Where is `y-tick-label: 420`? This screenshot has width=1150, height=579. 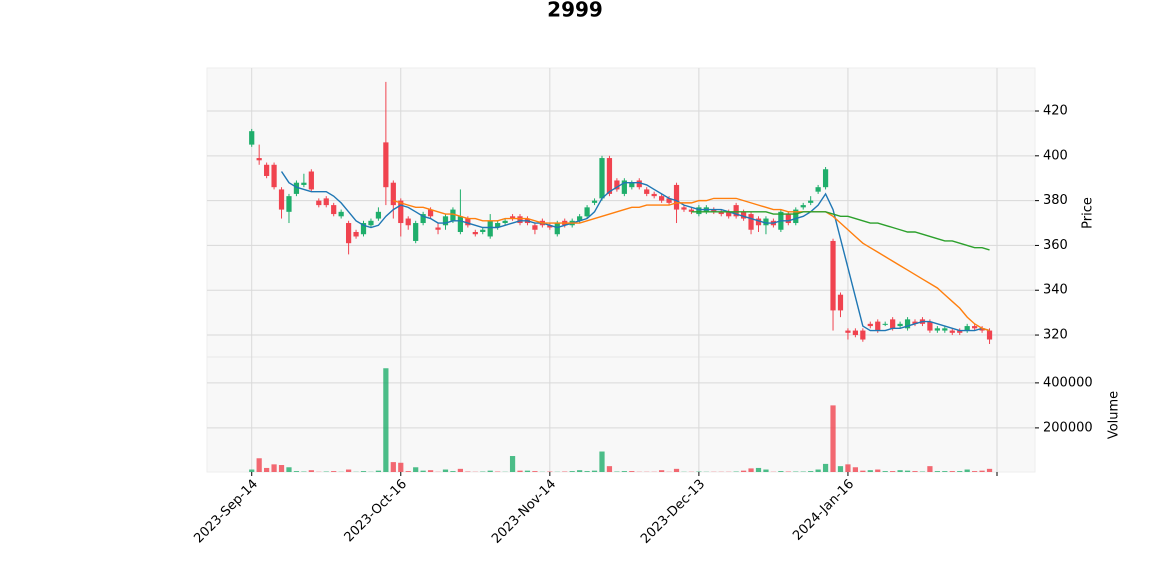 y-tick-label: 420 is located at coordinates (1055, 111).